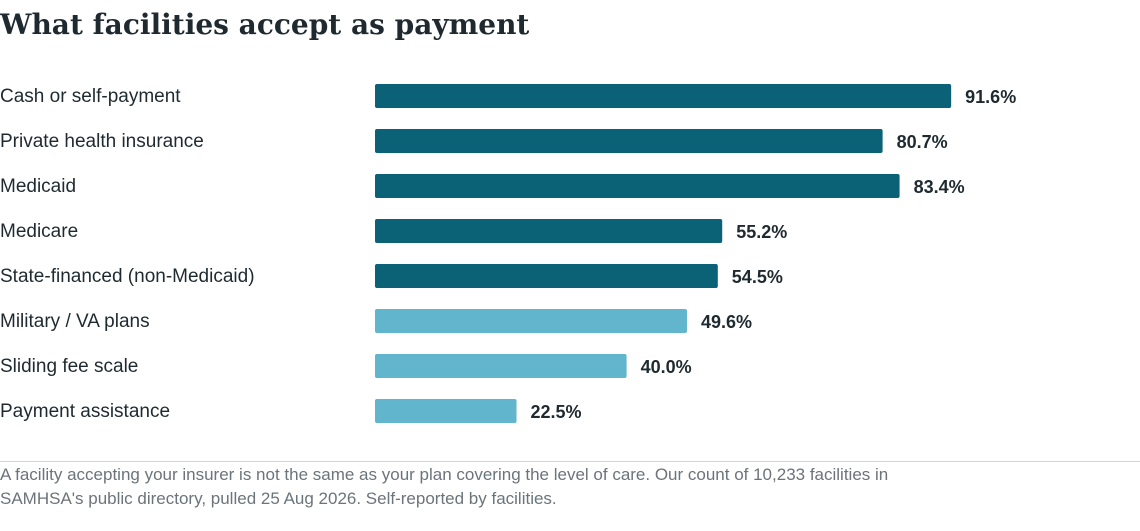 This screenshot has height=531, width=1140. Describe the element at coordinates (265, 24) in the screenshot. I see `chart-title: What facilities accept as payment` at that location.